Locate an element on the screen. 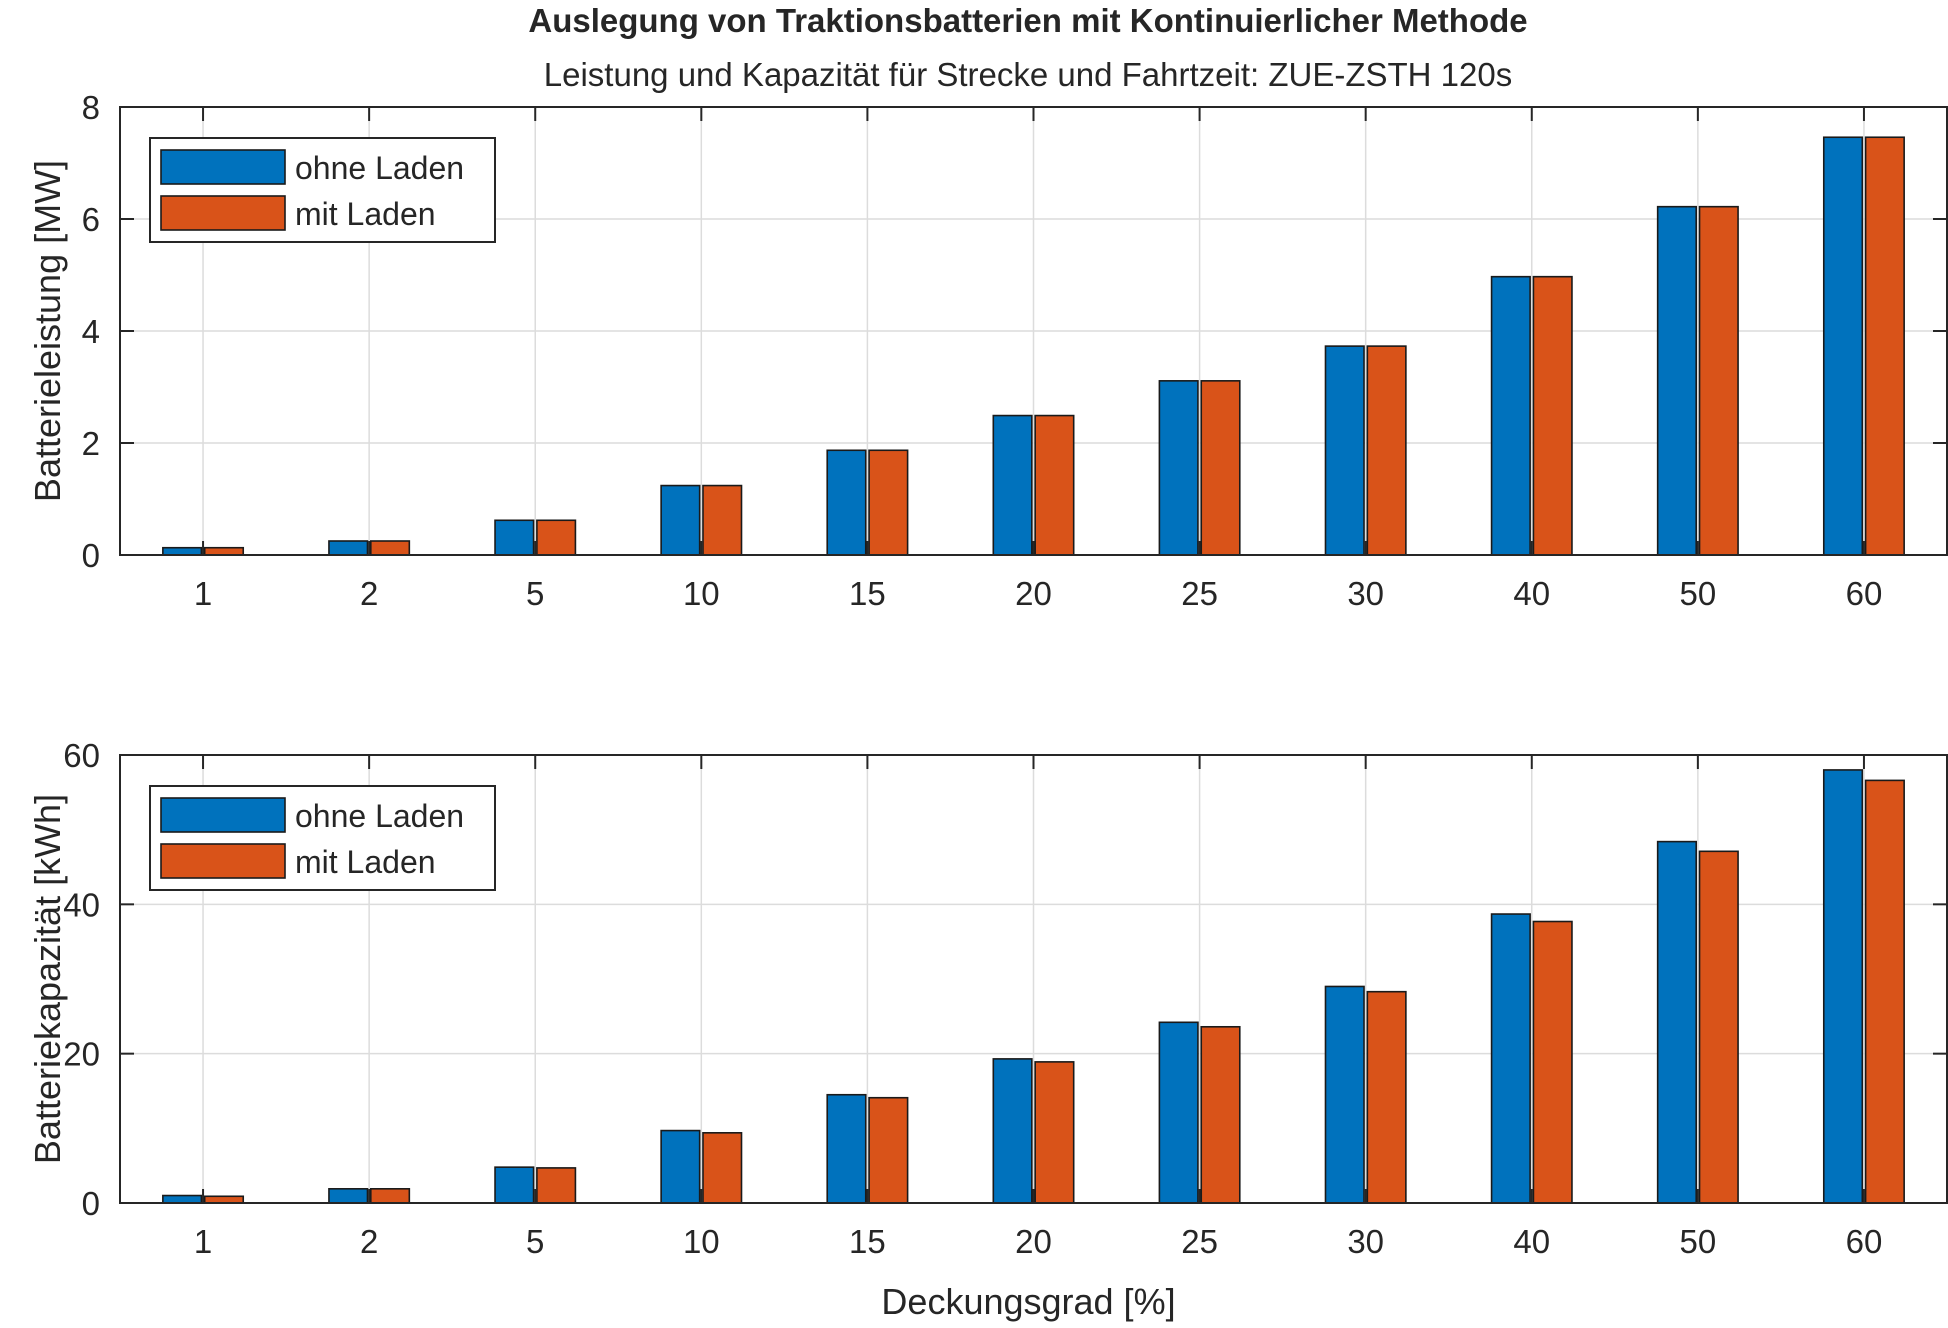  y-tick-label: 8 is located at coordinates (91, 107).